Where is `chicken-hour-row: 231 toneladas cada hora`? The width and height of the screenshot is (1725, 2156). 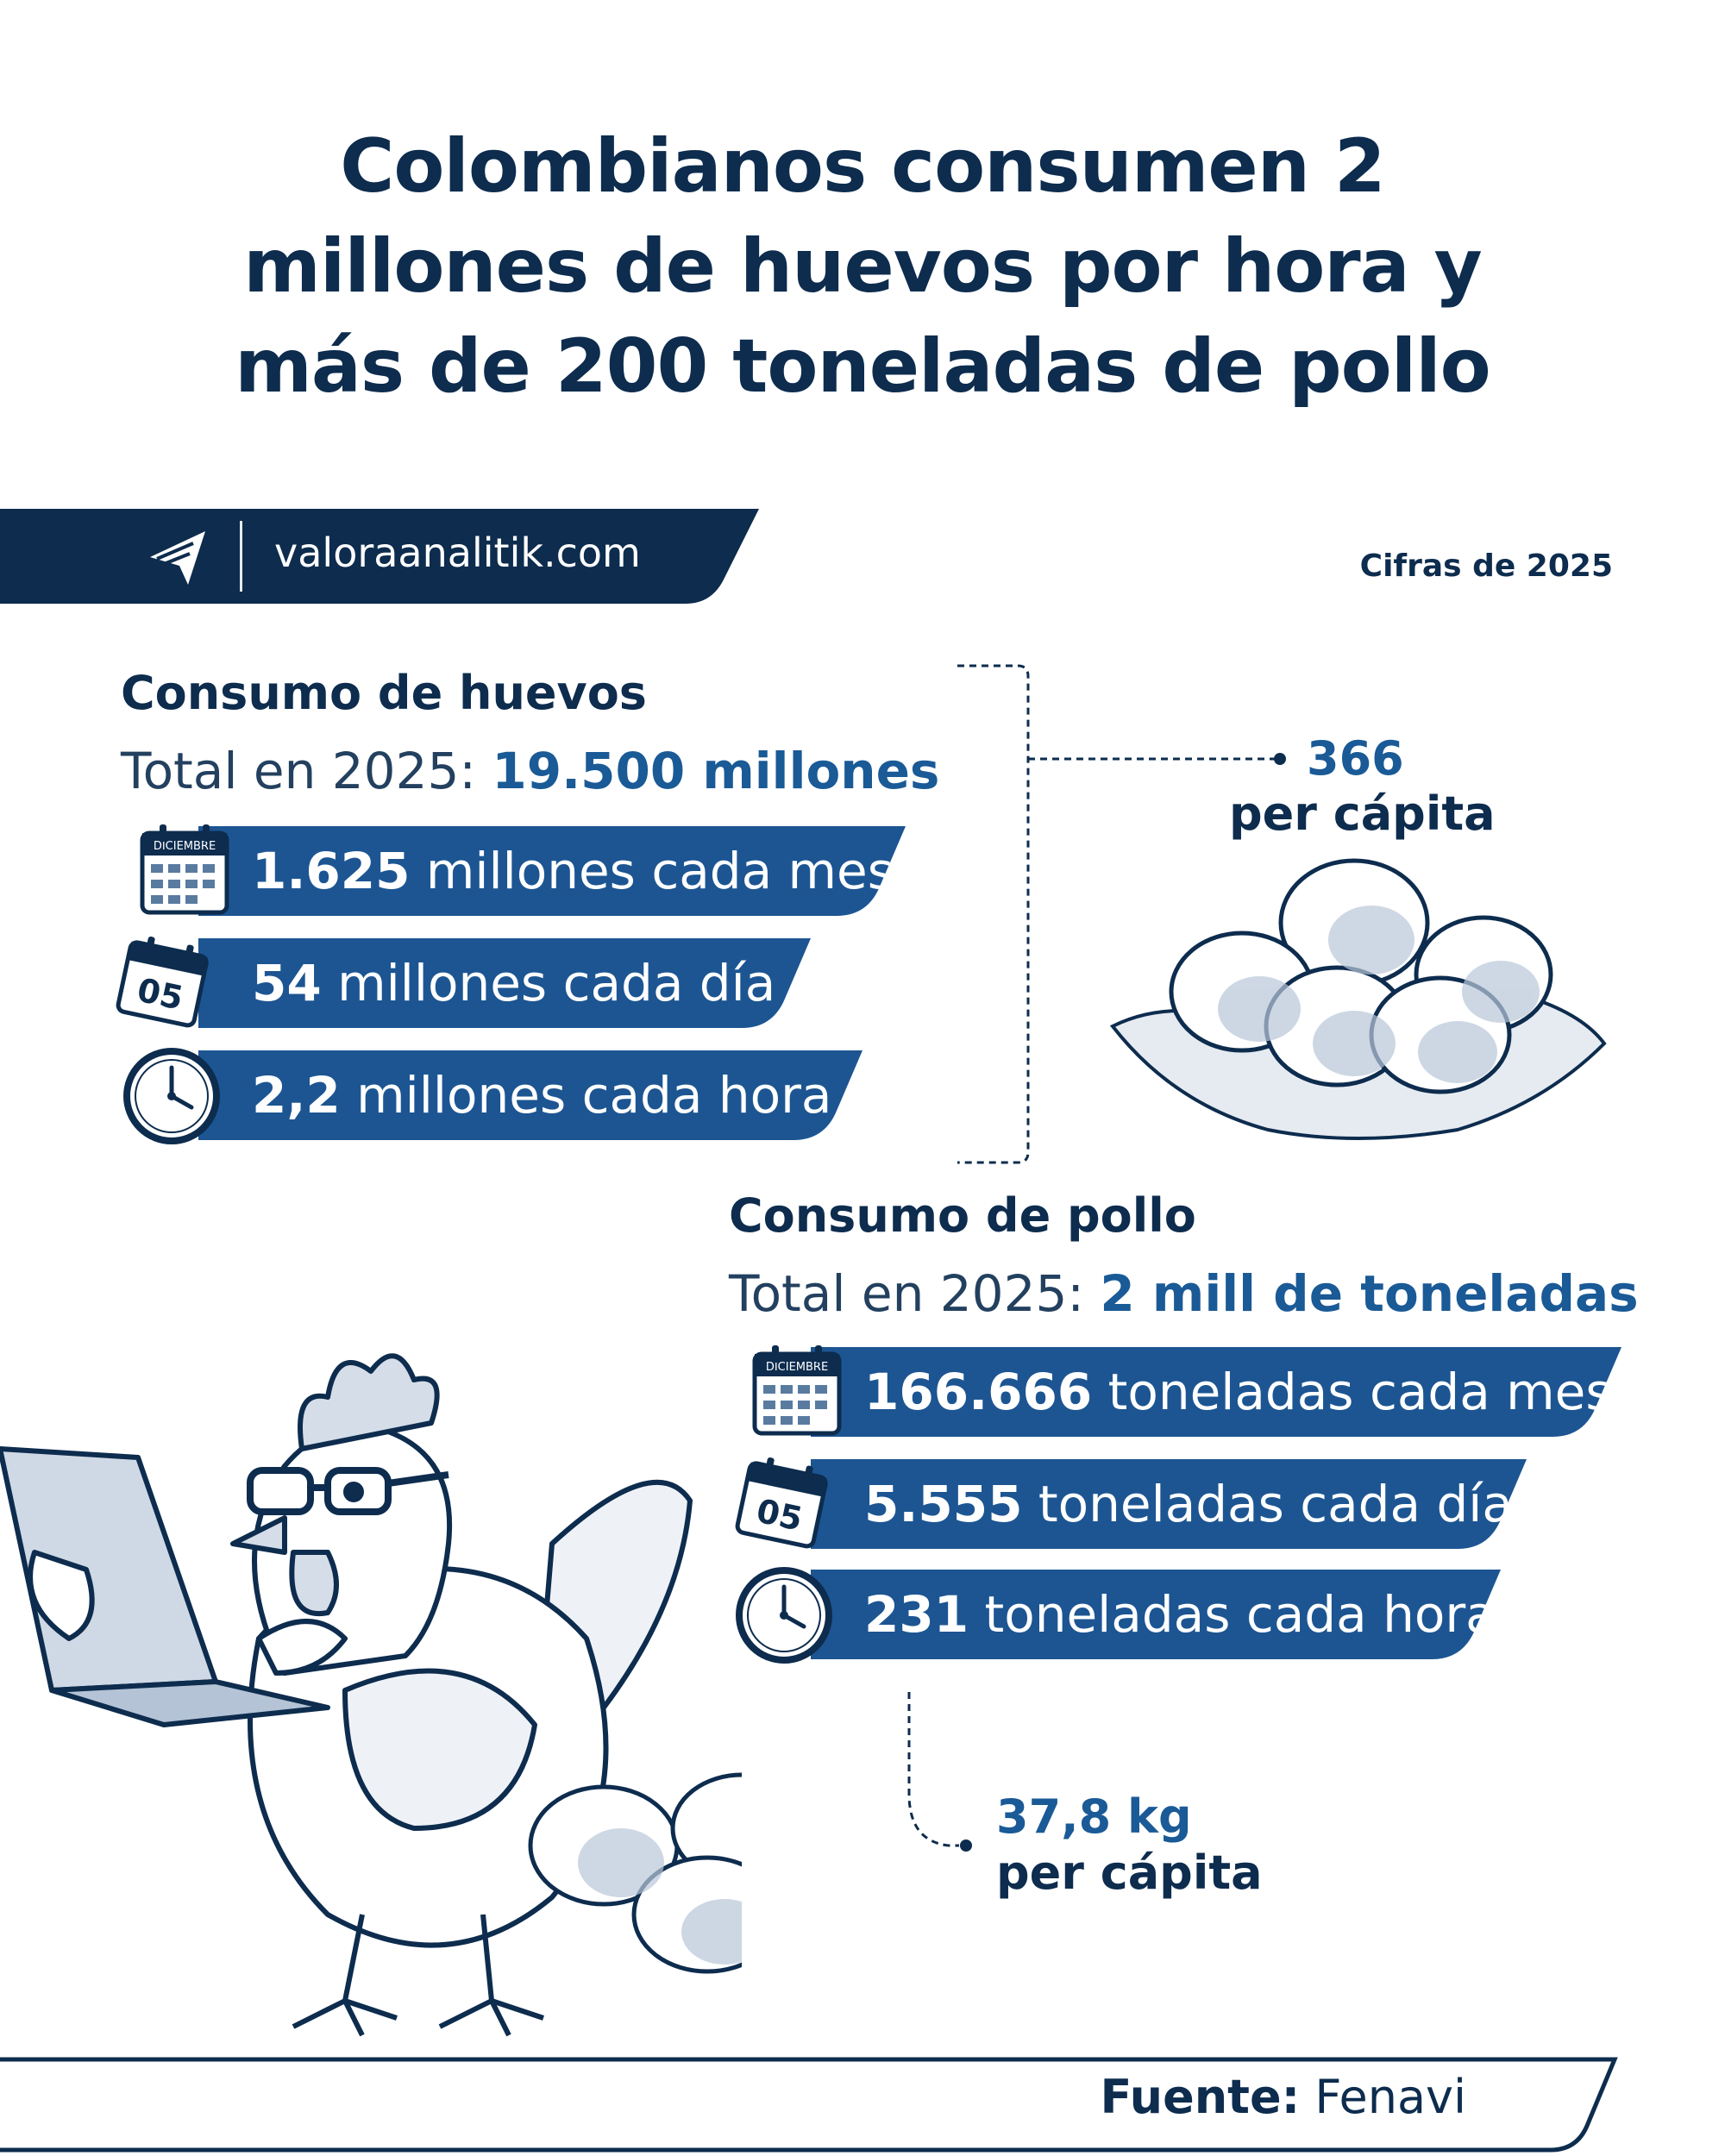 chicken-hour-row: 231 toneladas cada hora is located at coordinates (1156, 1614).